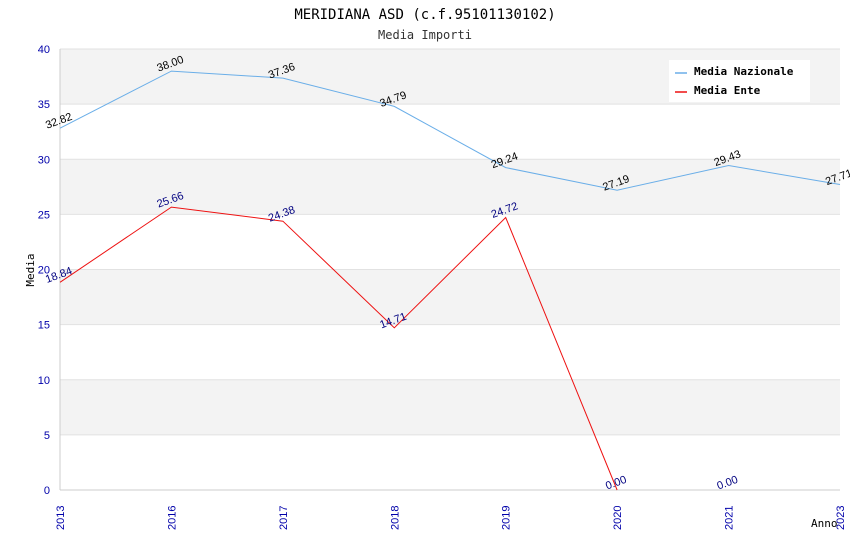  Describe the element at coordinates (507, 518) in the screenshot. I see `x-tick-label: 2019` at that location.